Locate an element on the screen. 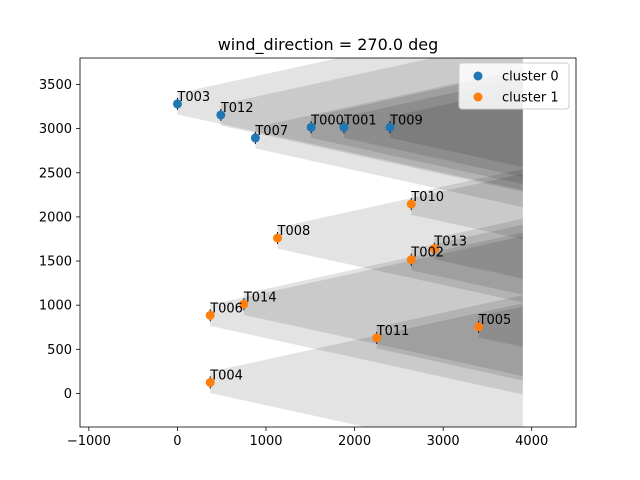 This screenshot has height=480, width=640. label-T002: T002 is located at coordinates (427, 253).